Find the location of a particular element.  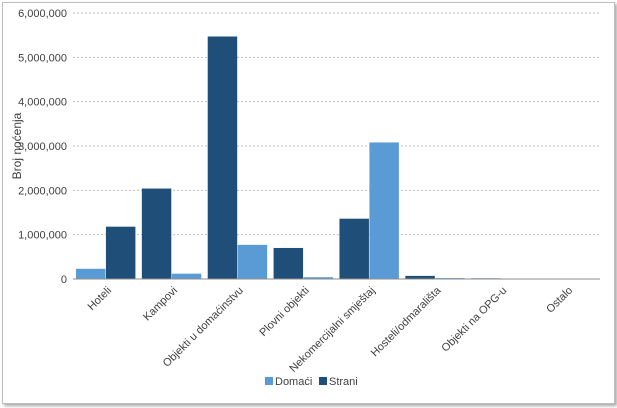

x-tick-label: Objekti na OPG-u is located at coordinates (474, 320).